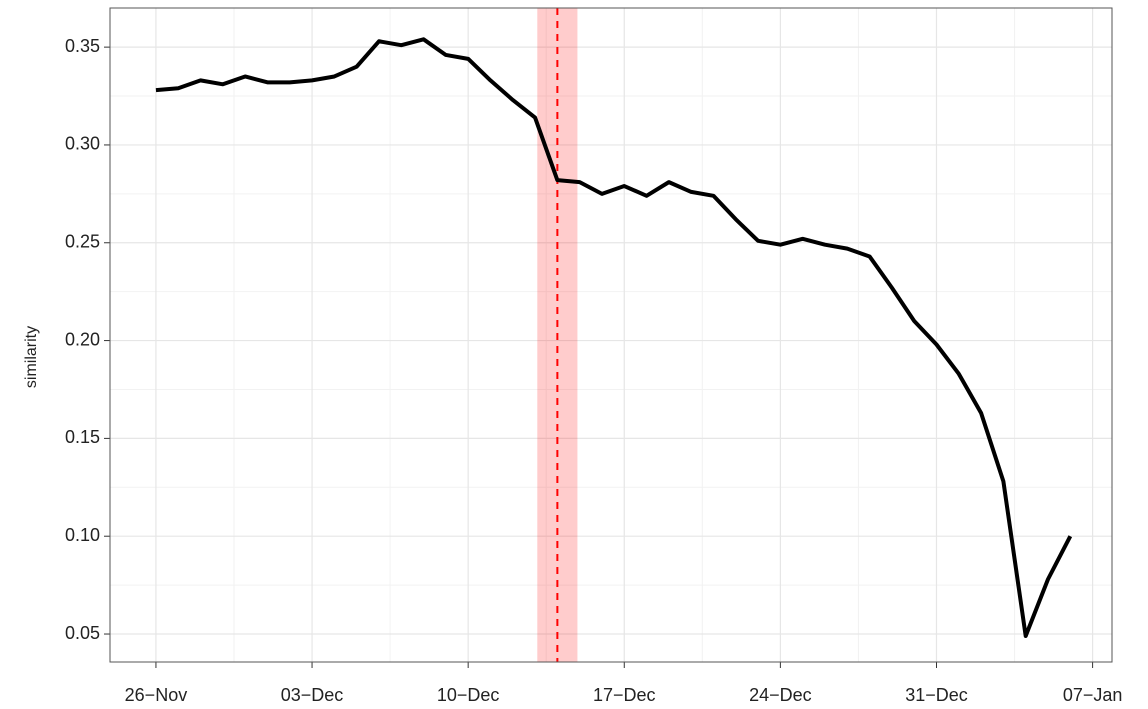  What do you see at coordinates (82, 144) in the screenshot?
I see `y-tick-label: 0.30` at bounding box center [82, 144].